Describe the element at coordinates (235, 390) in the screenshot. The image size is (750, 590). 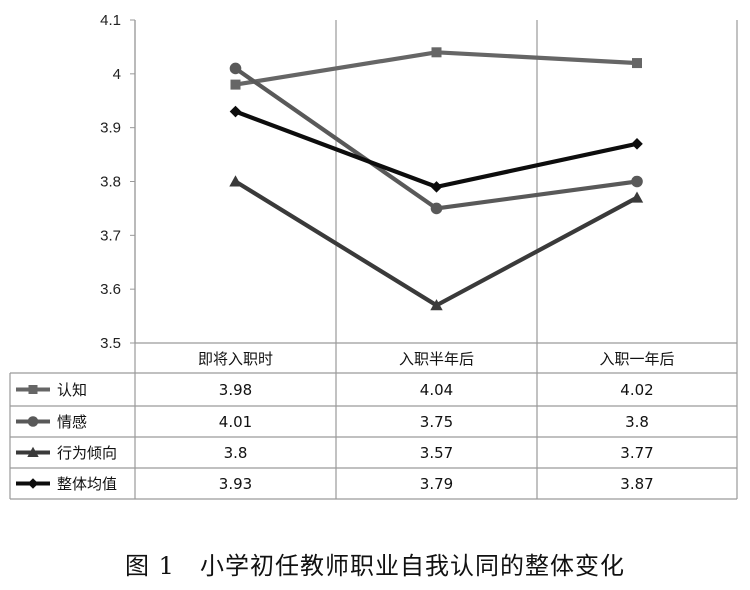
I see `data-table-value: 3.98` at that location.